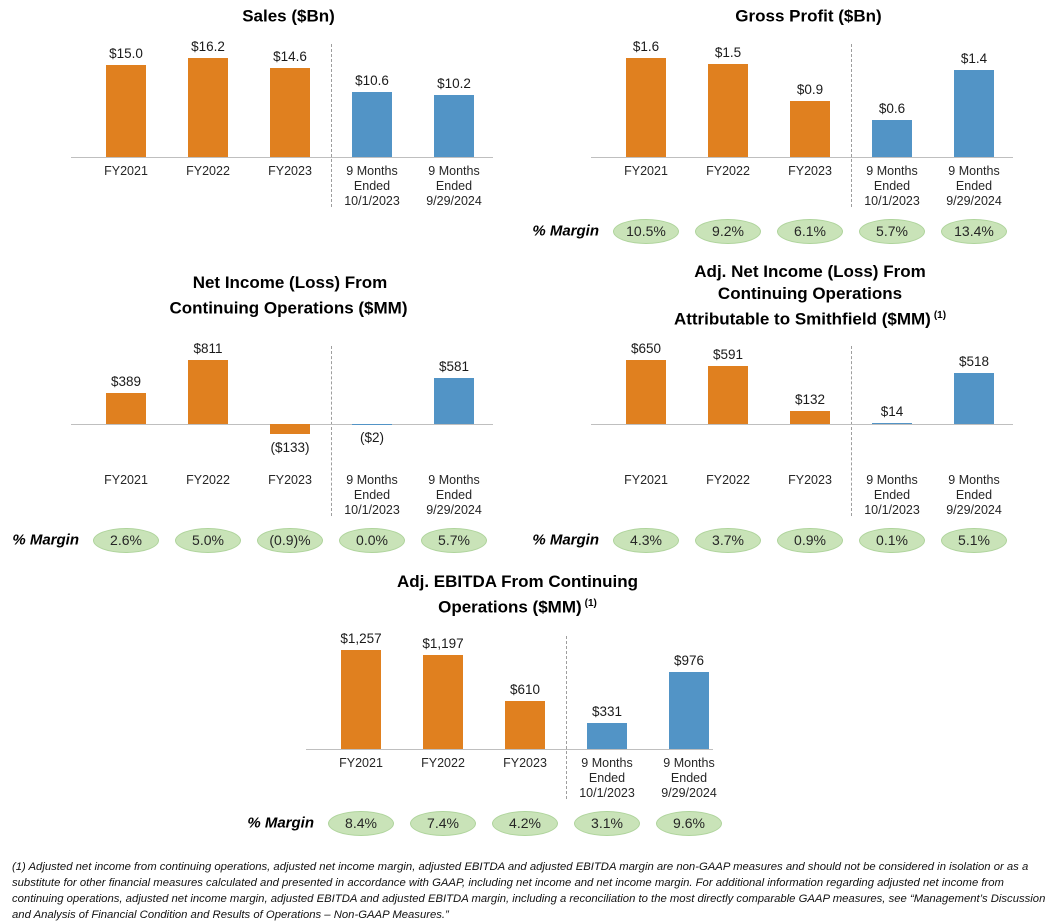 This screenshot has width=1058, height=923. I want to click on margin-badge-cell: 8.4%, so click(361, 823).